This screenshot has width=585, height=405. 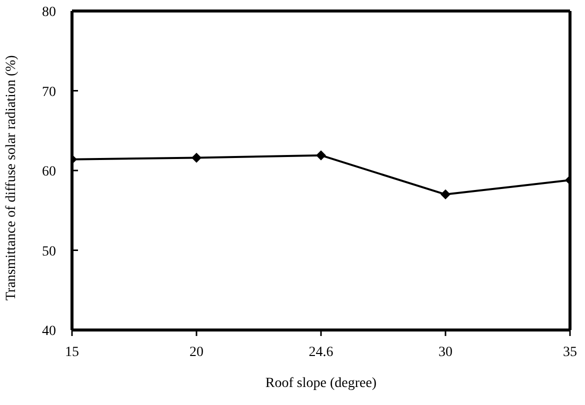 What do you see at coordinates (11, 177) in the screenshot?
I see `y-axis-title: Transmittance of diffuse solar radiation (%)` at bounding box center [11, 177].